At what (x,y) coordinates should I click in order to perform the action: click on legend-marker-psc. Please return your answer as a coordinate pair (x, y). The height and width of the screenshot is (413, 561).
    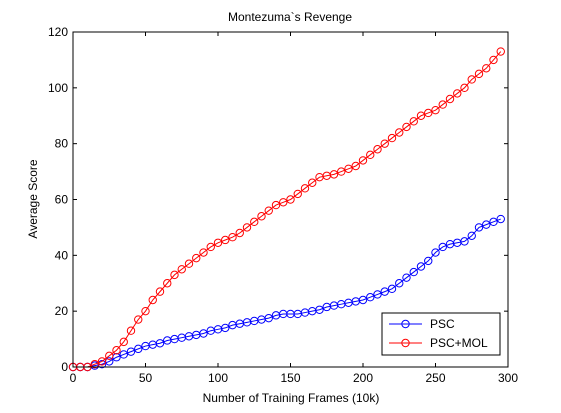
    Looking at the image, I should click on (405, 324).